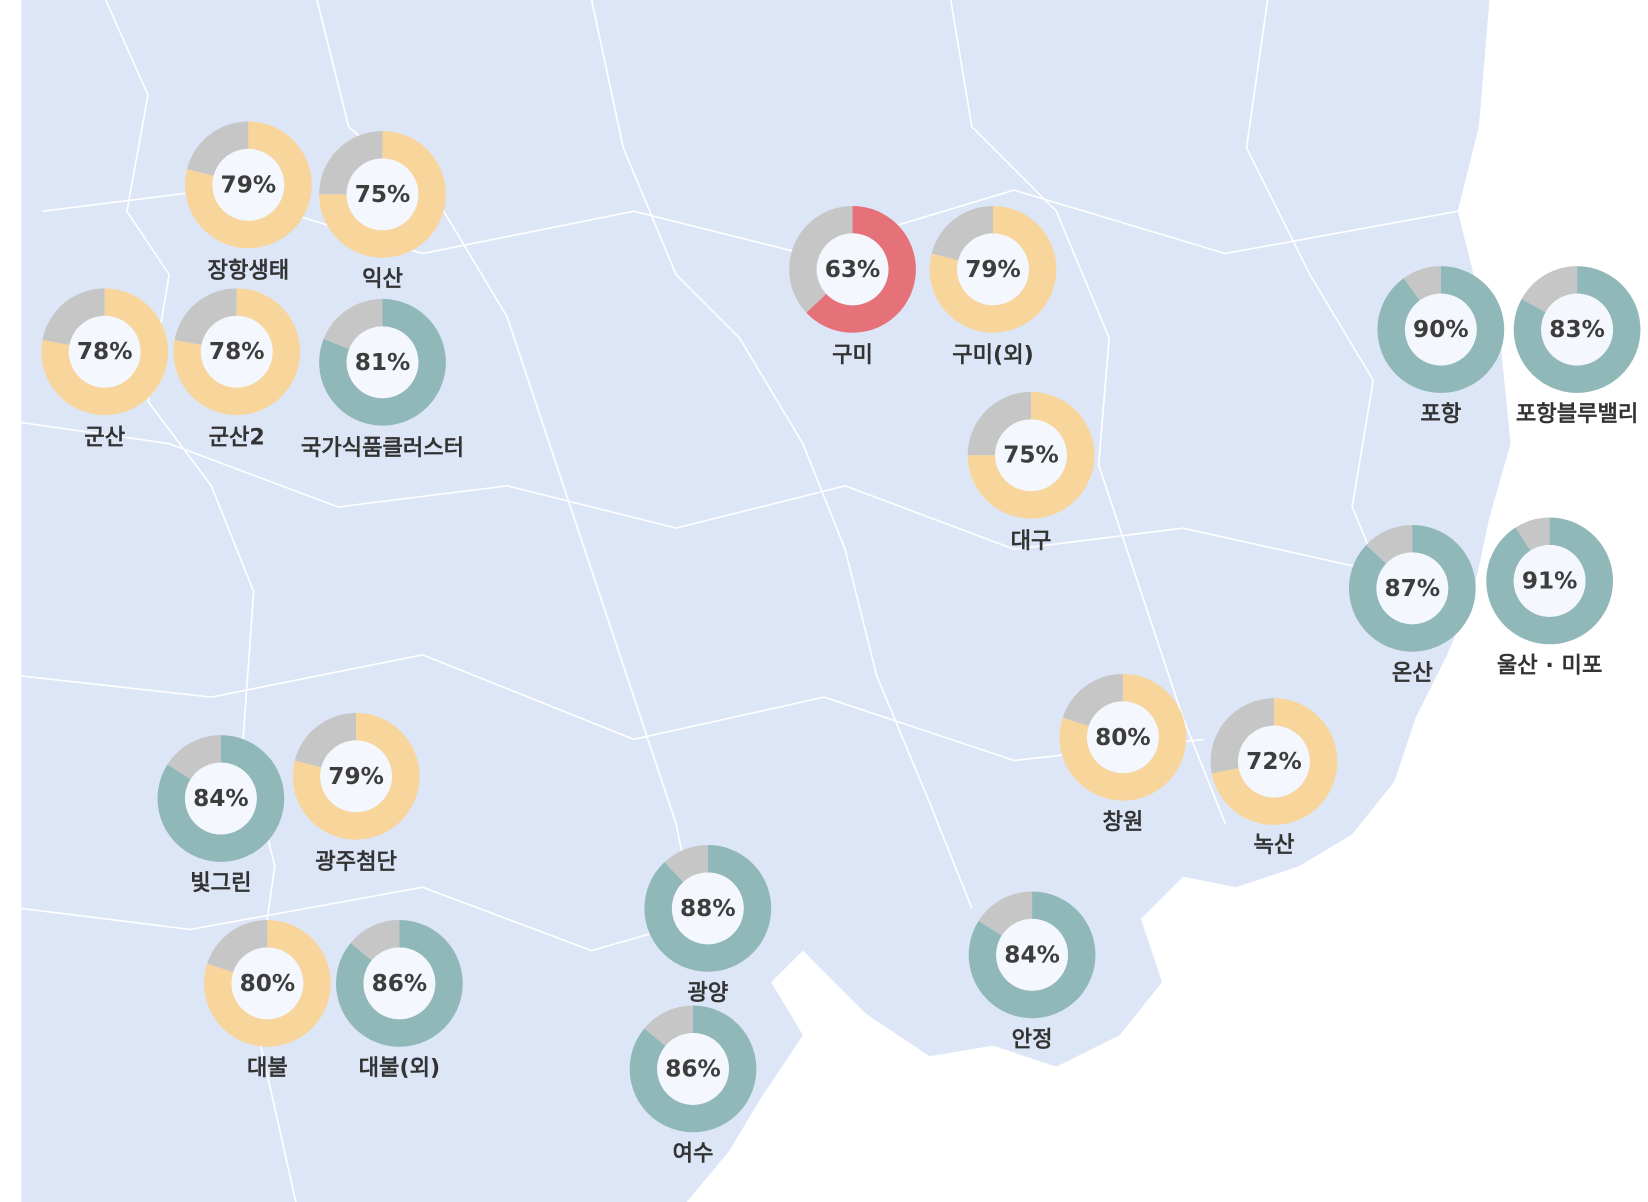  I want to click on donut-marker: 86% 여수, so click(693, 1085).